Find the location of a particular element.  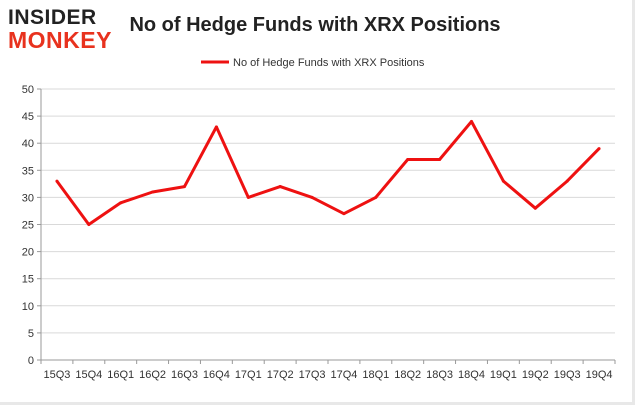

y-tick-label: 20 is located at coordinates (28, 253).